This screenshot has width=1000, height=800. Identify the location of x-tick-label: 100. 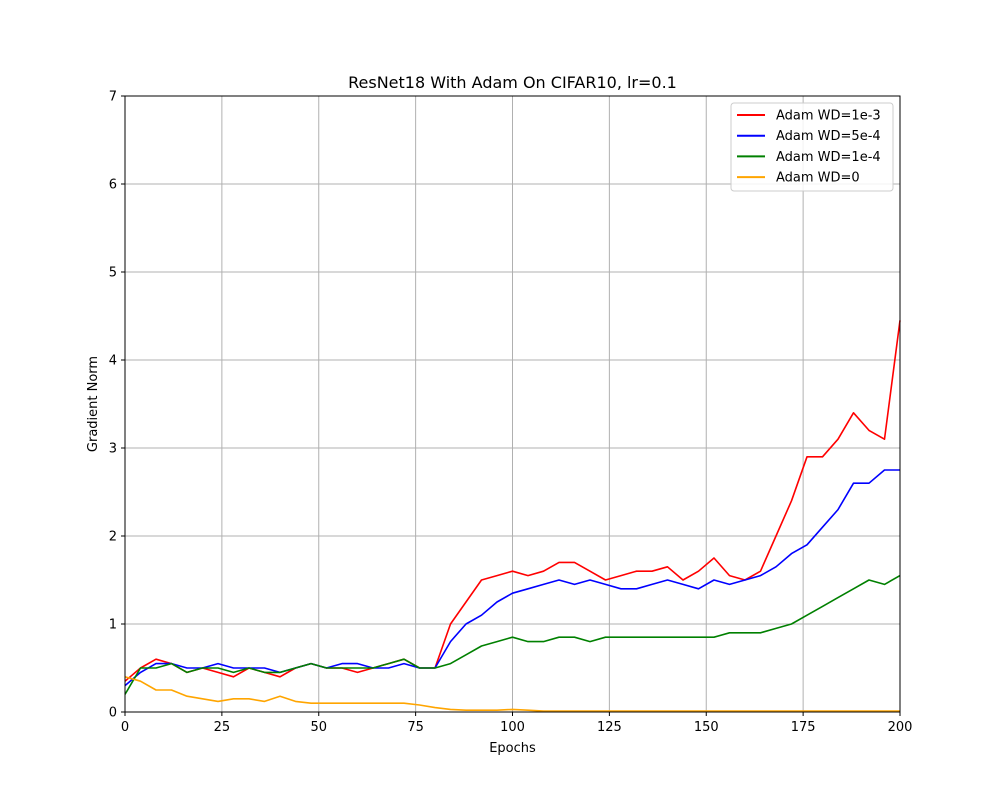
(512, 727).